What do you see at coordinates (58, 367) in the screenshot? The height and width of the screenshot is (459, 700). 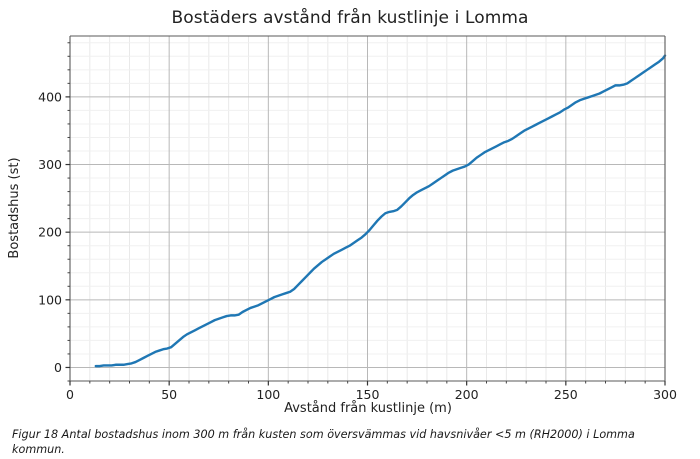 I see `y-tick-label: 0` at bounding box center [58, 367].